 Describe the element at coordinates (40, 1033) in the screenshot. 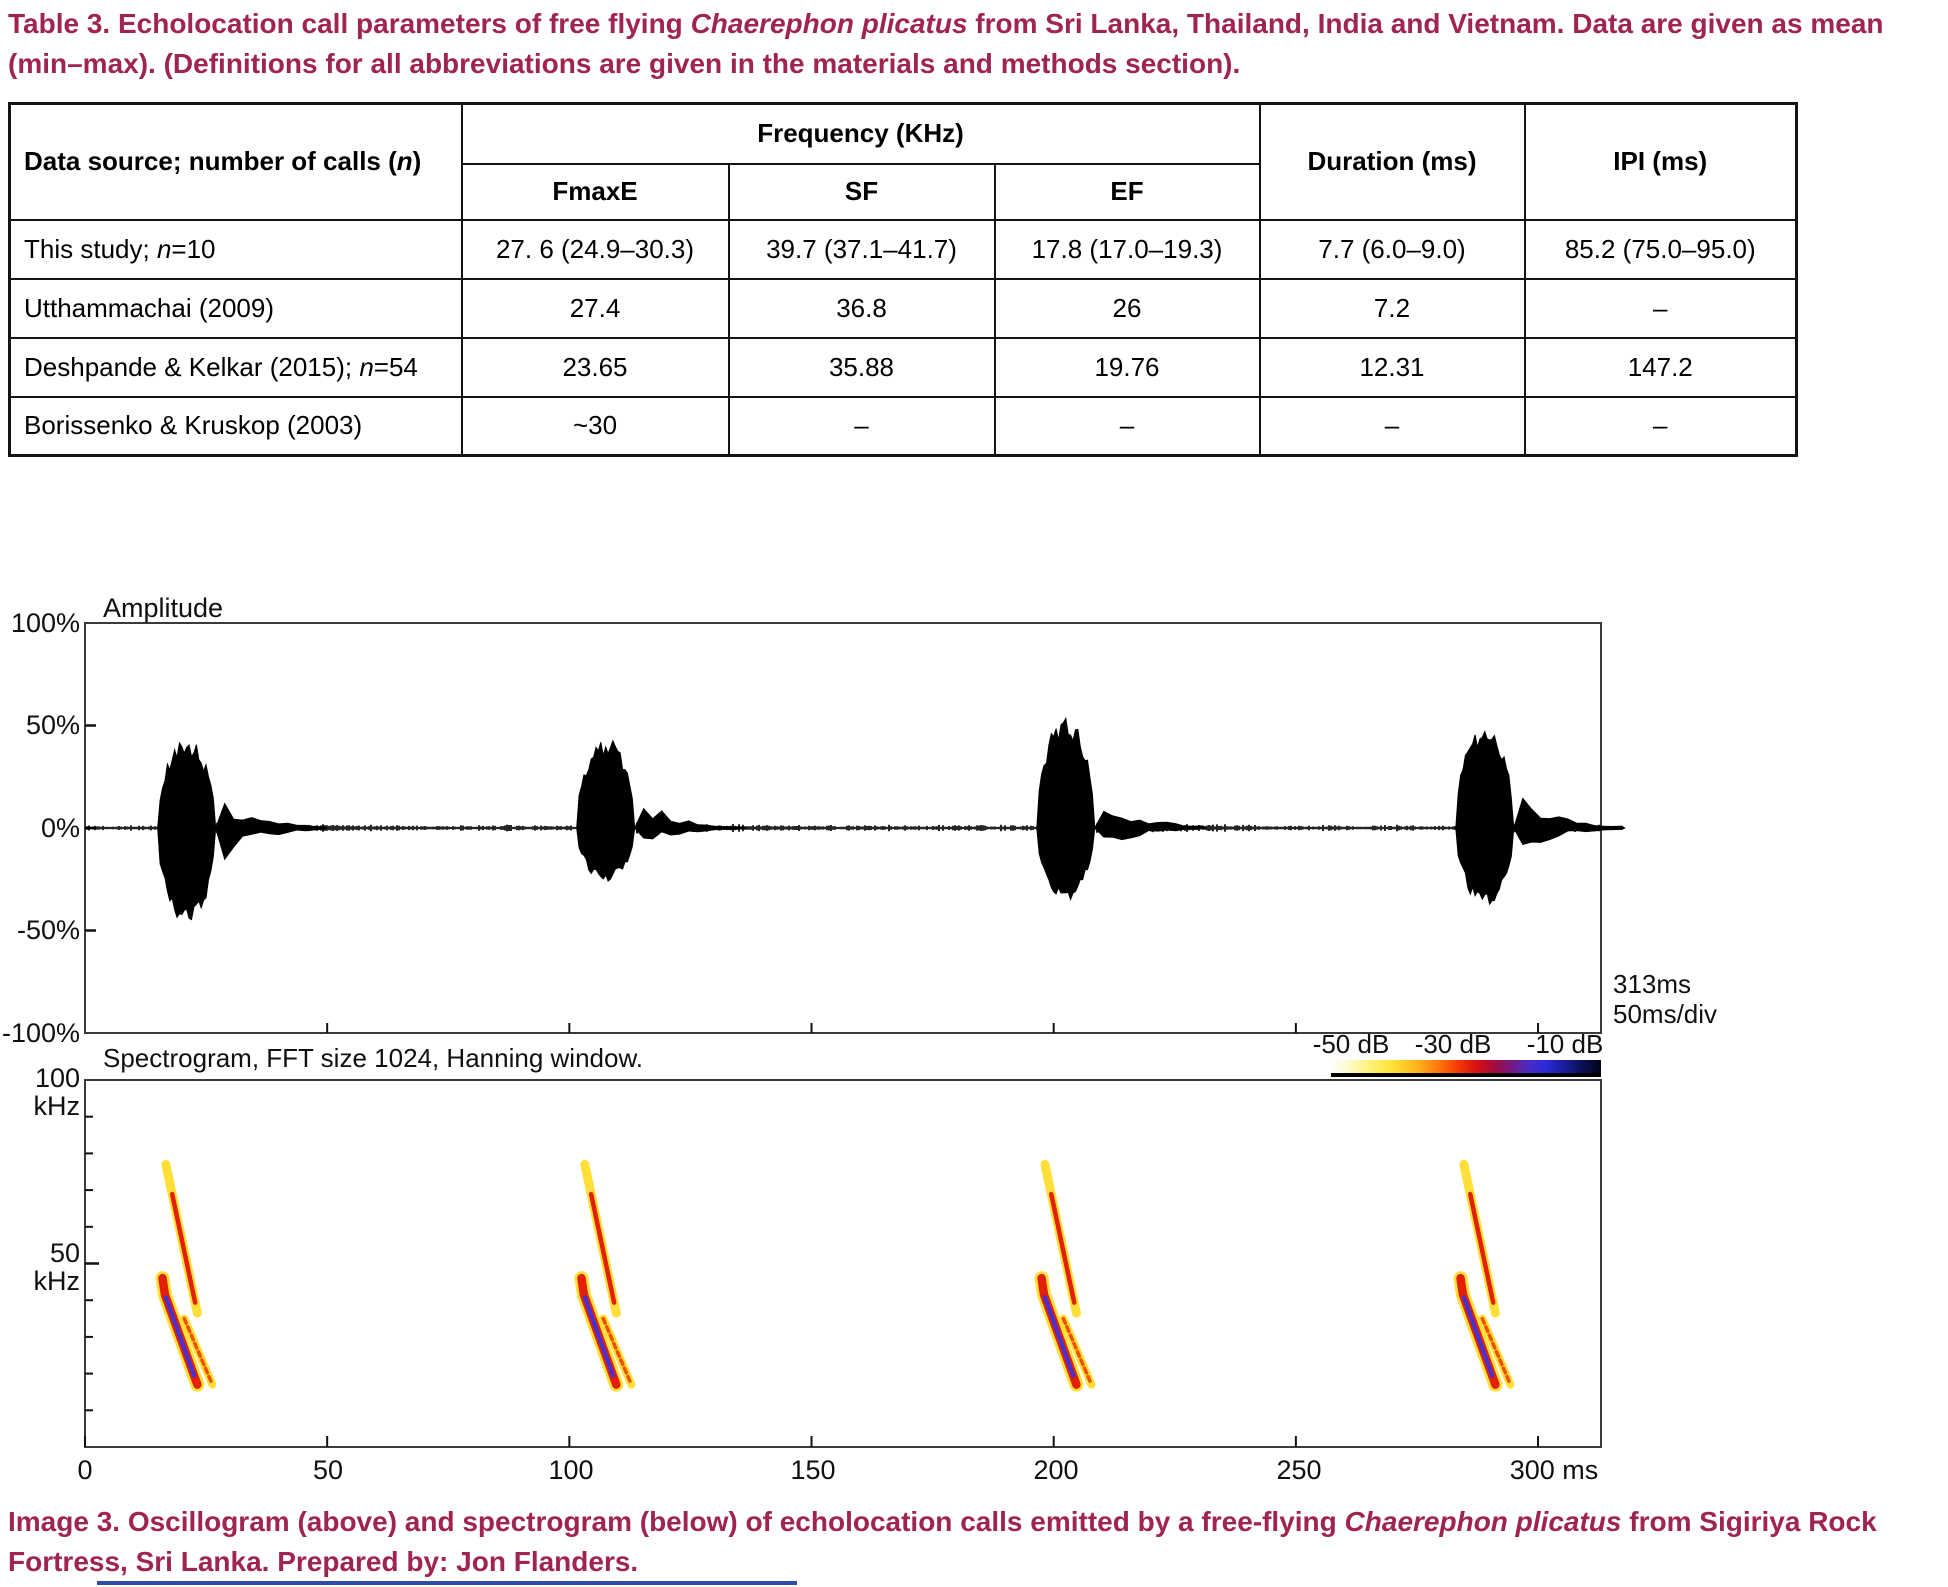

I see `osc-ytick-neg100: -100%` at that location.